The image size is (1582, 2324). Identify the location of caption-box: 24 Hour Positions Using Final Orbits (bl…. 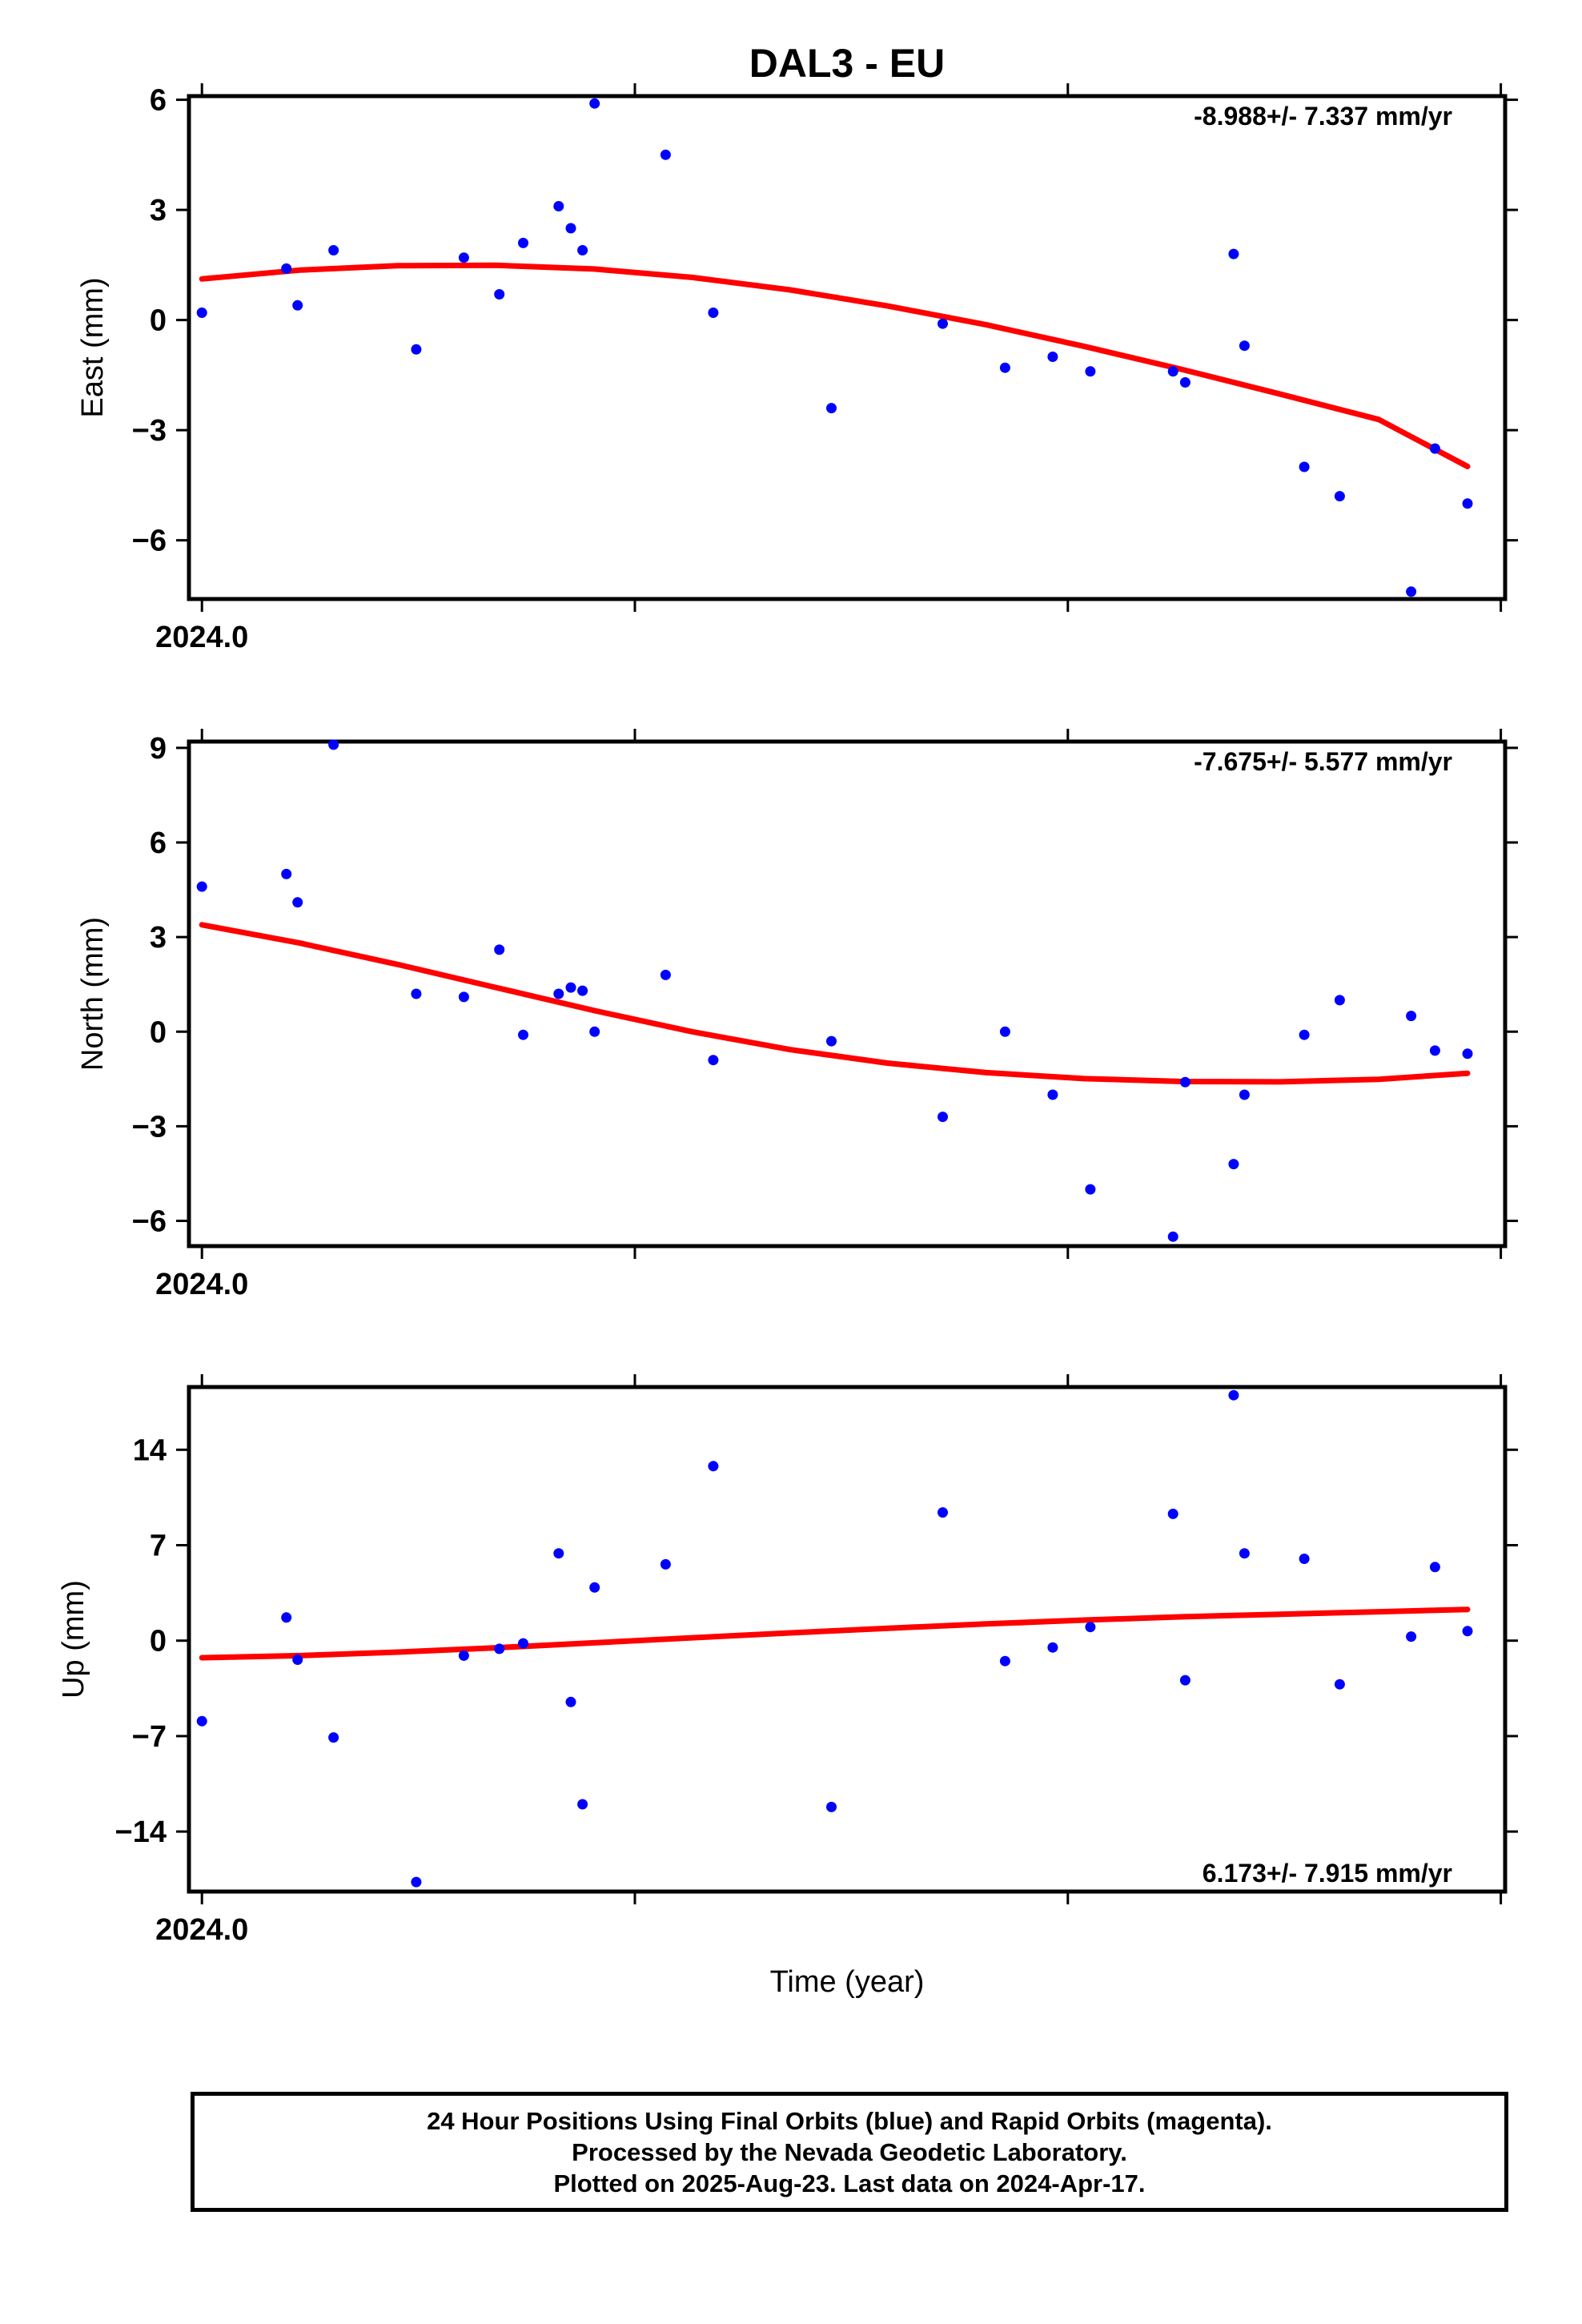
(849, 2152).